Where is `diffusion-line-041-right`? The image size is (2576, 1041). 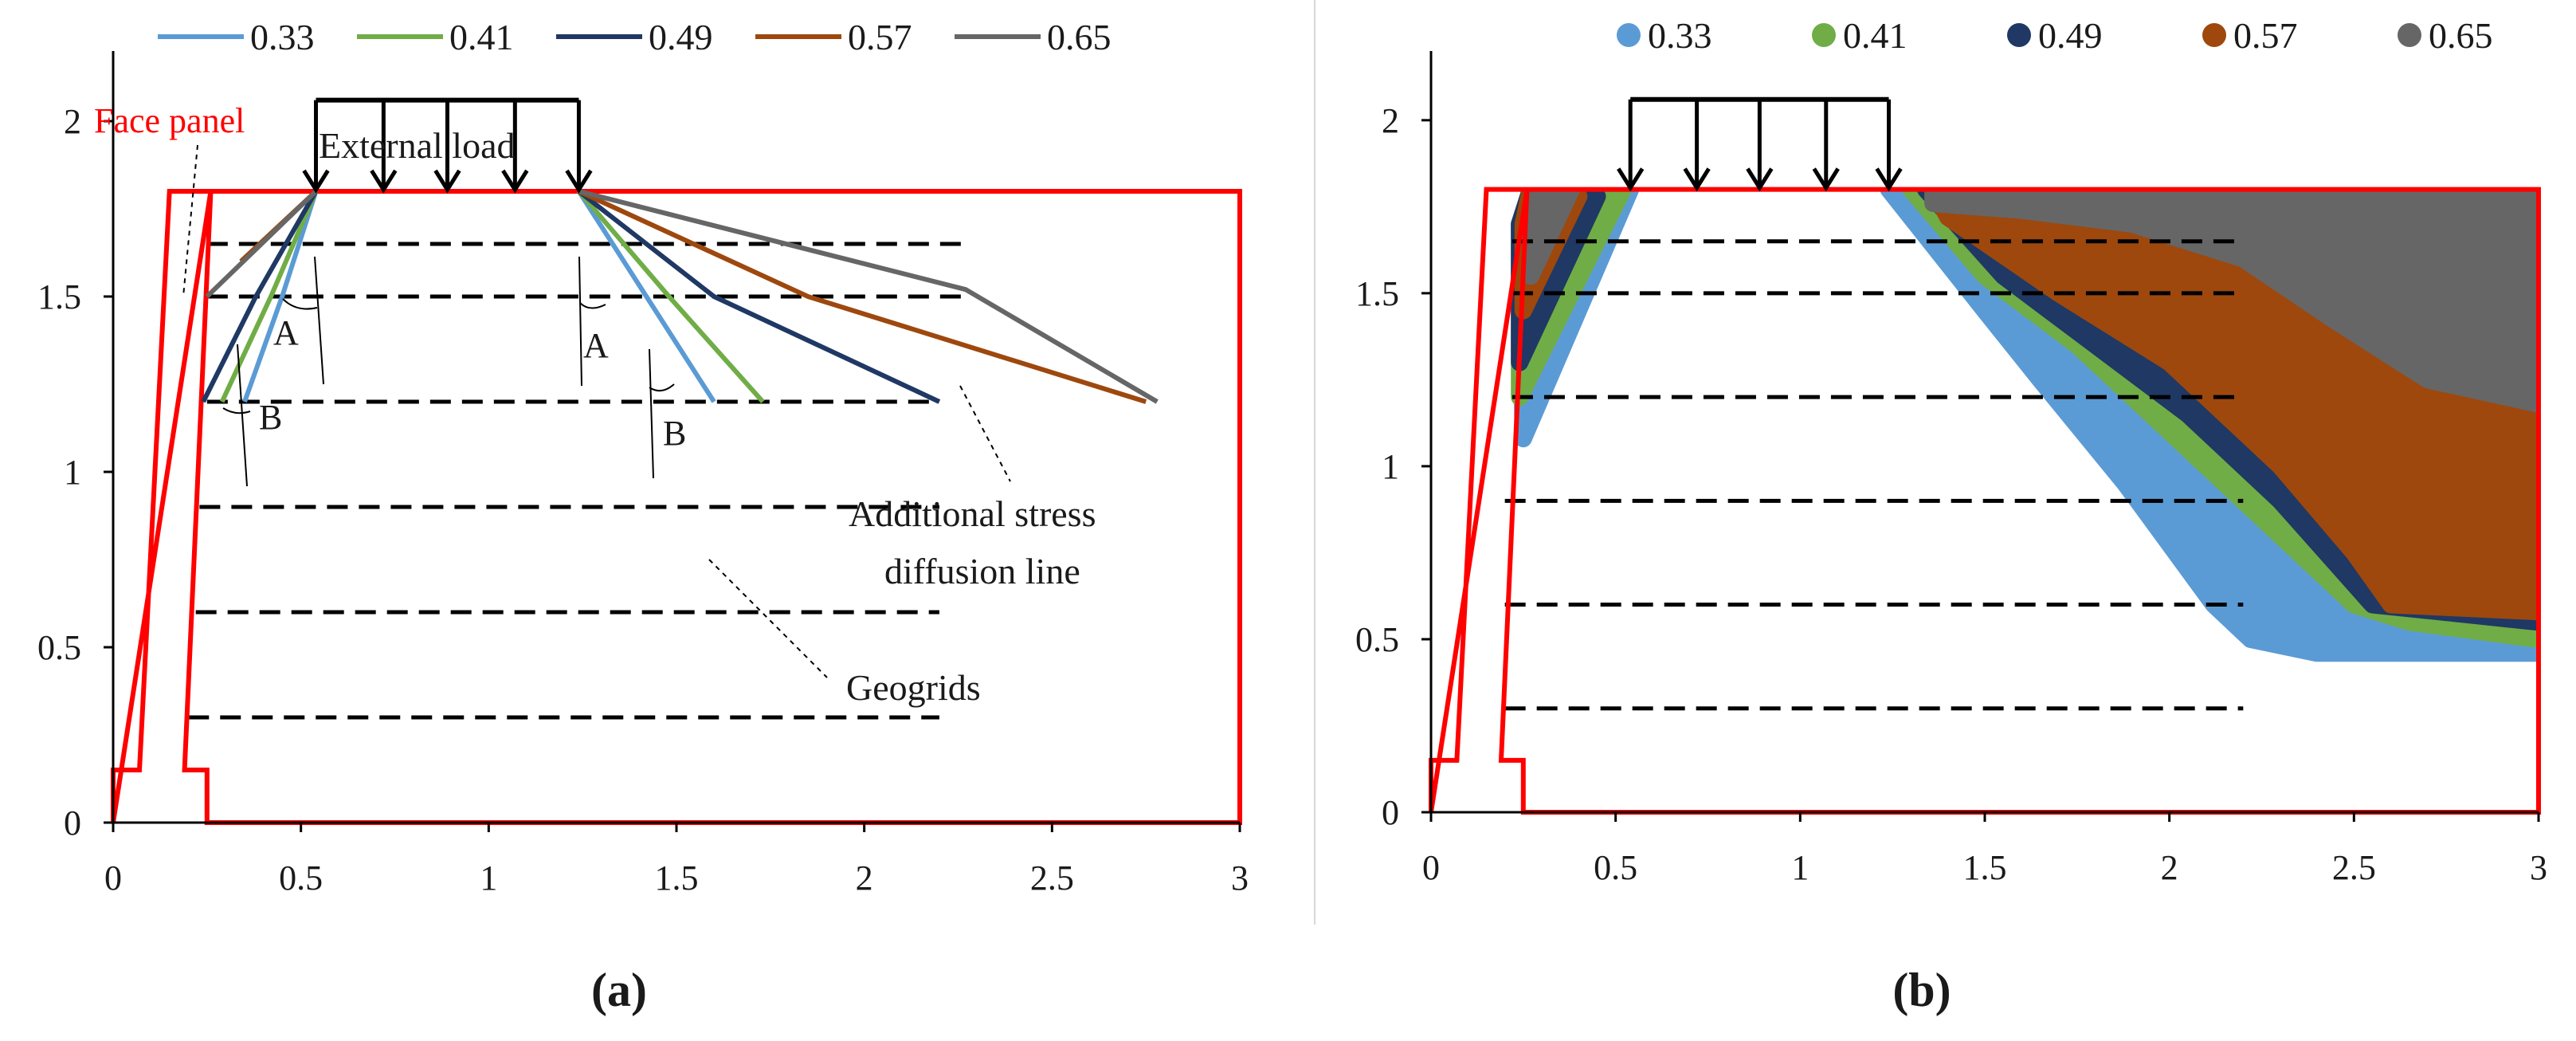
diffusion-line-041-right is located at coordinates (671, 296).